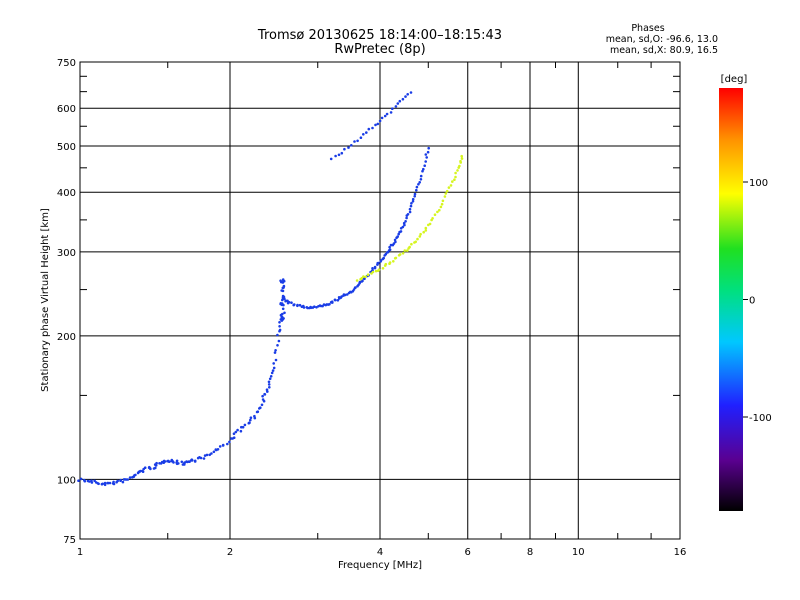 This screenshot has height=600, width=800. I want to click on y-tick-label: 400, so click(66, 193).